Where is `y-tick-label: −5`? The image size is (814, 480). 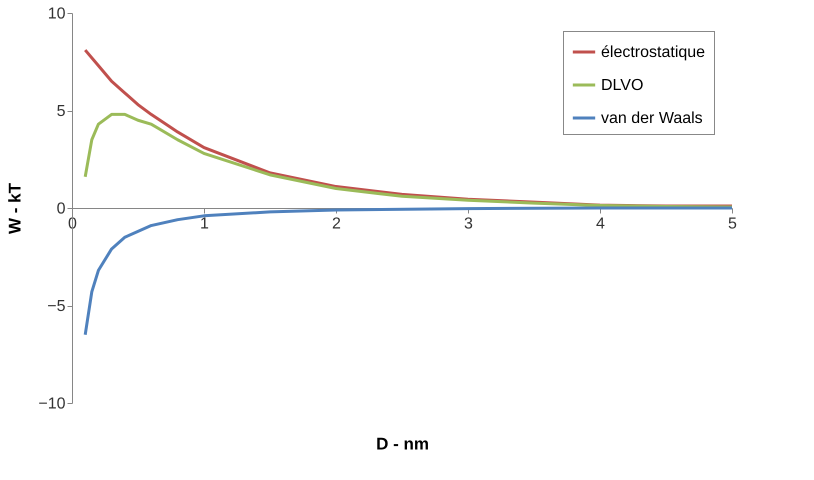 y-tick-label: −5 is located at coordinates (56, 306).